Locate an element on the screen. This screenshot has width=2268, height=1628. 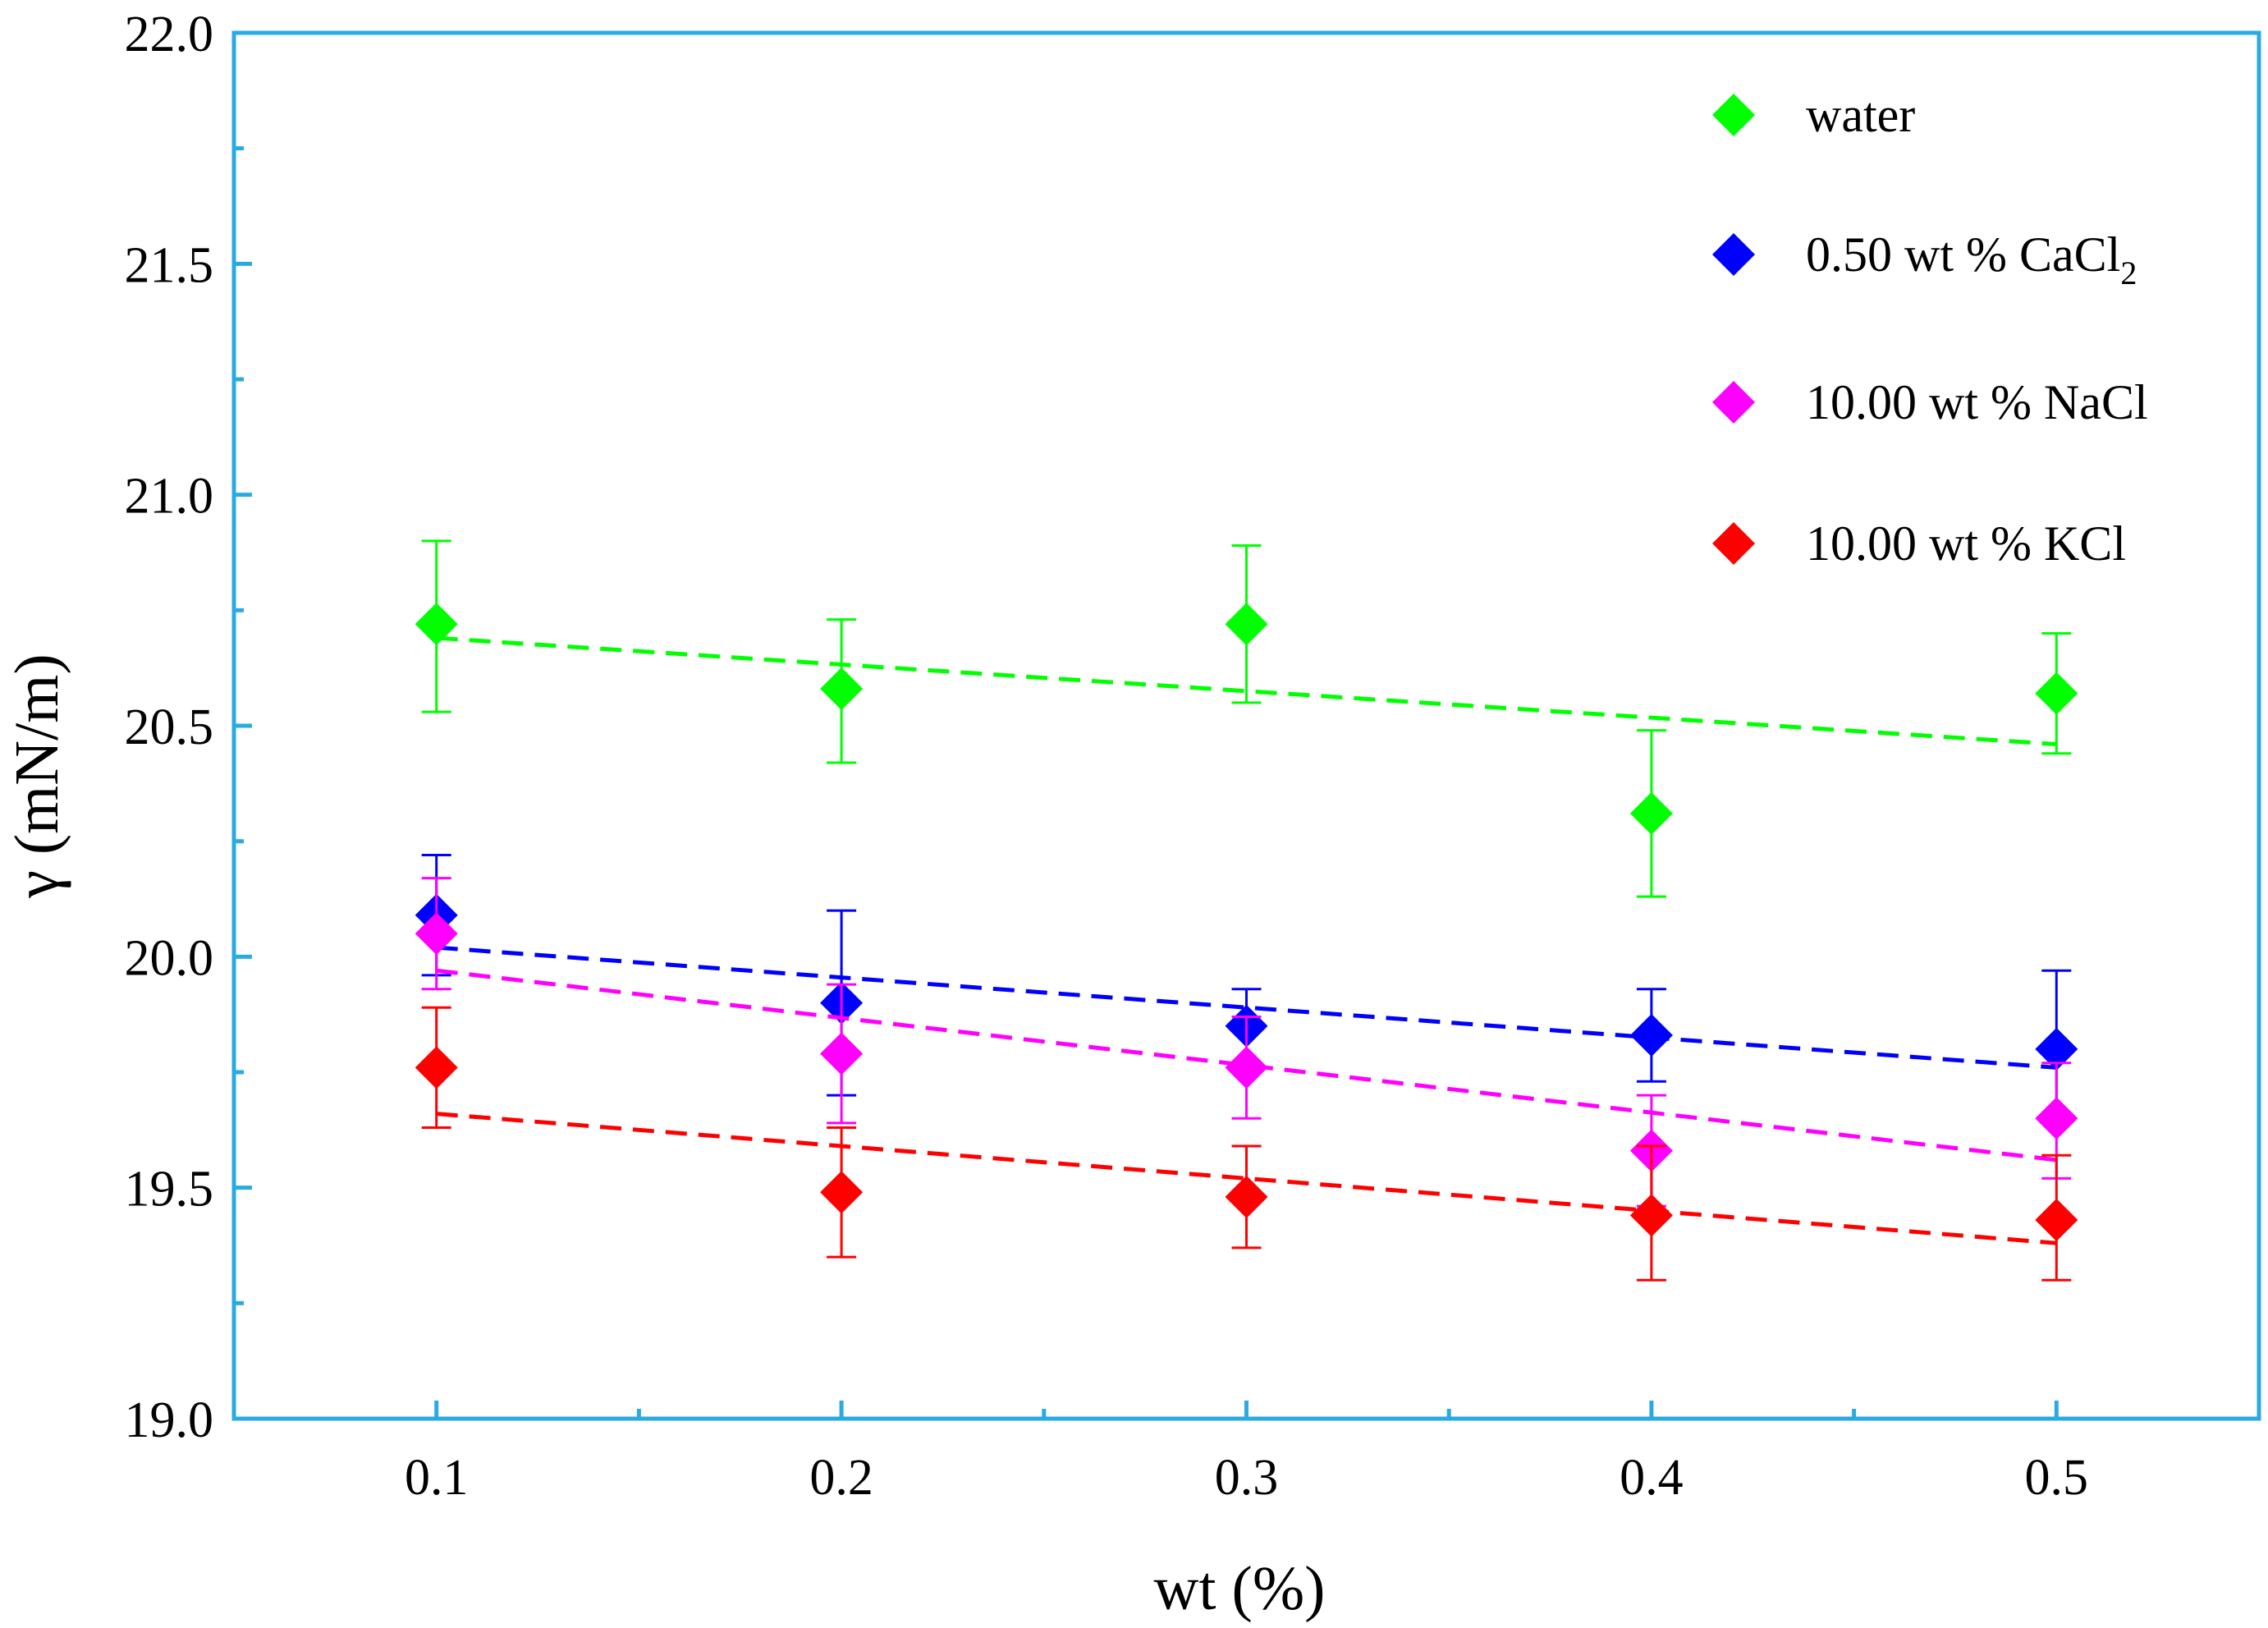
legend-item-3: 10.00 wt % KCl is located at coordinates (1919, 543).